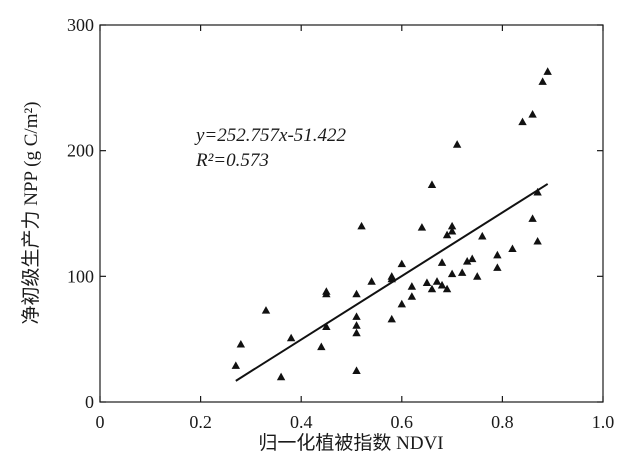 This screenshot has width=634, height=460. What do you see at coordinates (80, 151) in the screenshot?
I see `y-tick-label: 200` at bounding box center [80, 151].